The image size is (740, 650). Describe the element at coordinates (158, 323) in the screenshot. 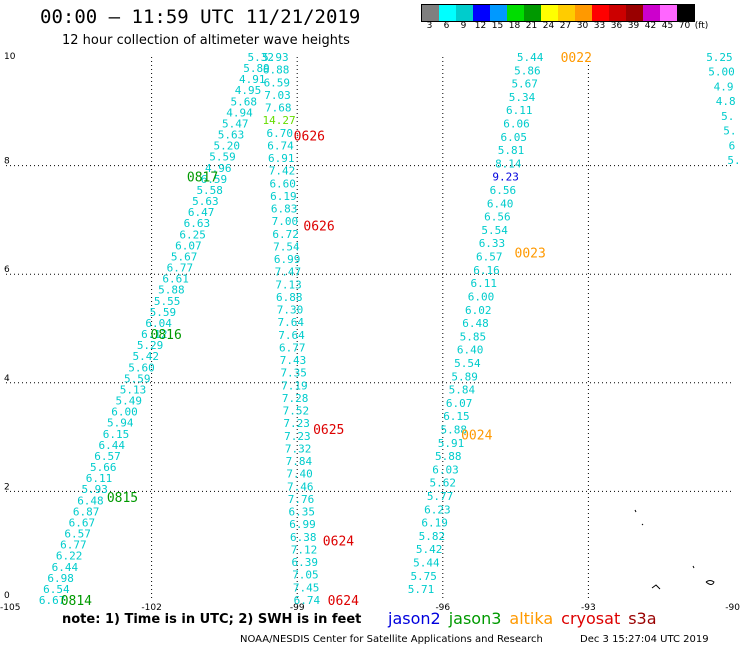

I see `wave-height-value: 6.04` at that location.